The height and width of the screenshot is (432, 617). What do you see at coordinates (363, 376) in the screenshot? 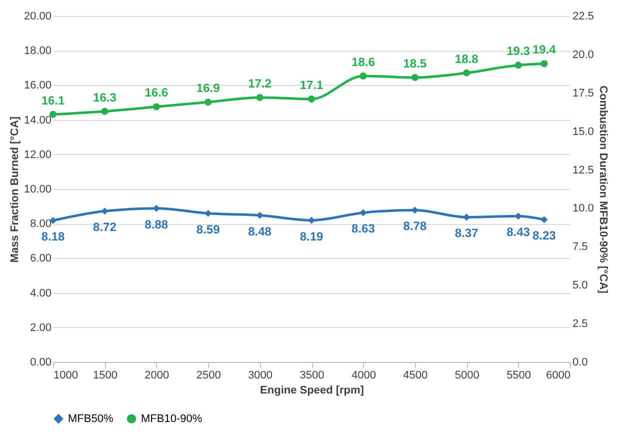
I see `x-tick-label: 4000` at bounding box center [363, 376].